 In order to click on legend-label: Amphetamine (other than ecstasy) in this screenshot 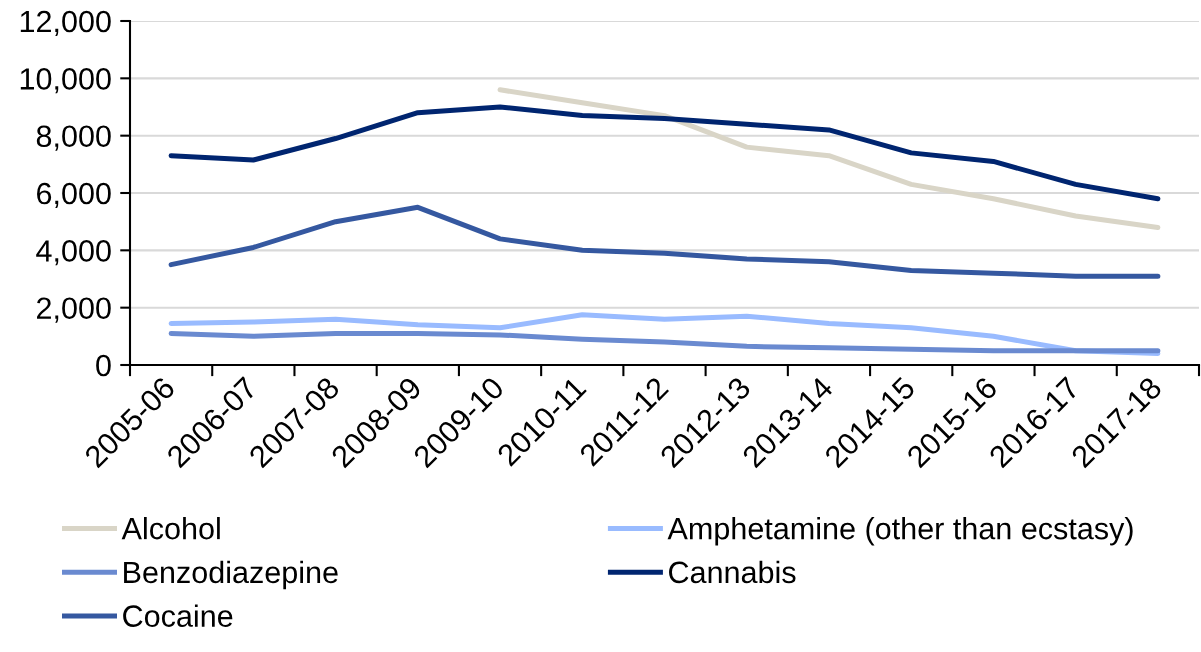, I will do `click(900, 531)`.